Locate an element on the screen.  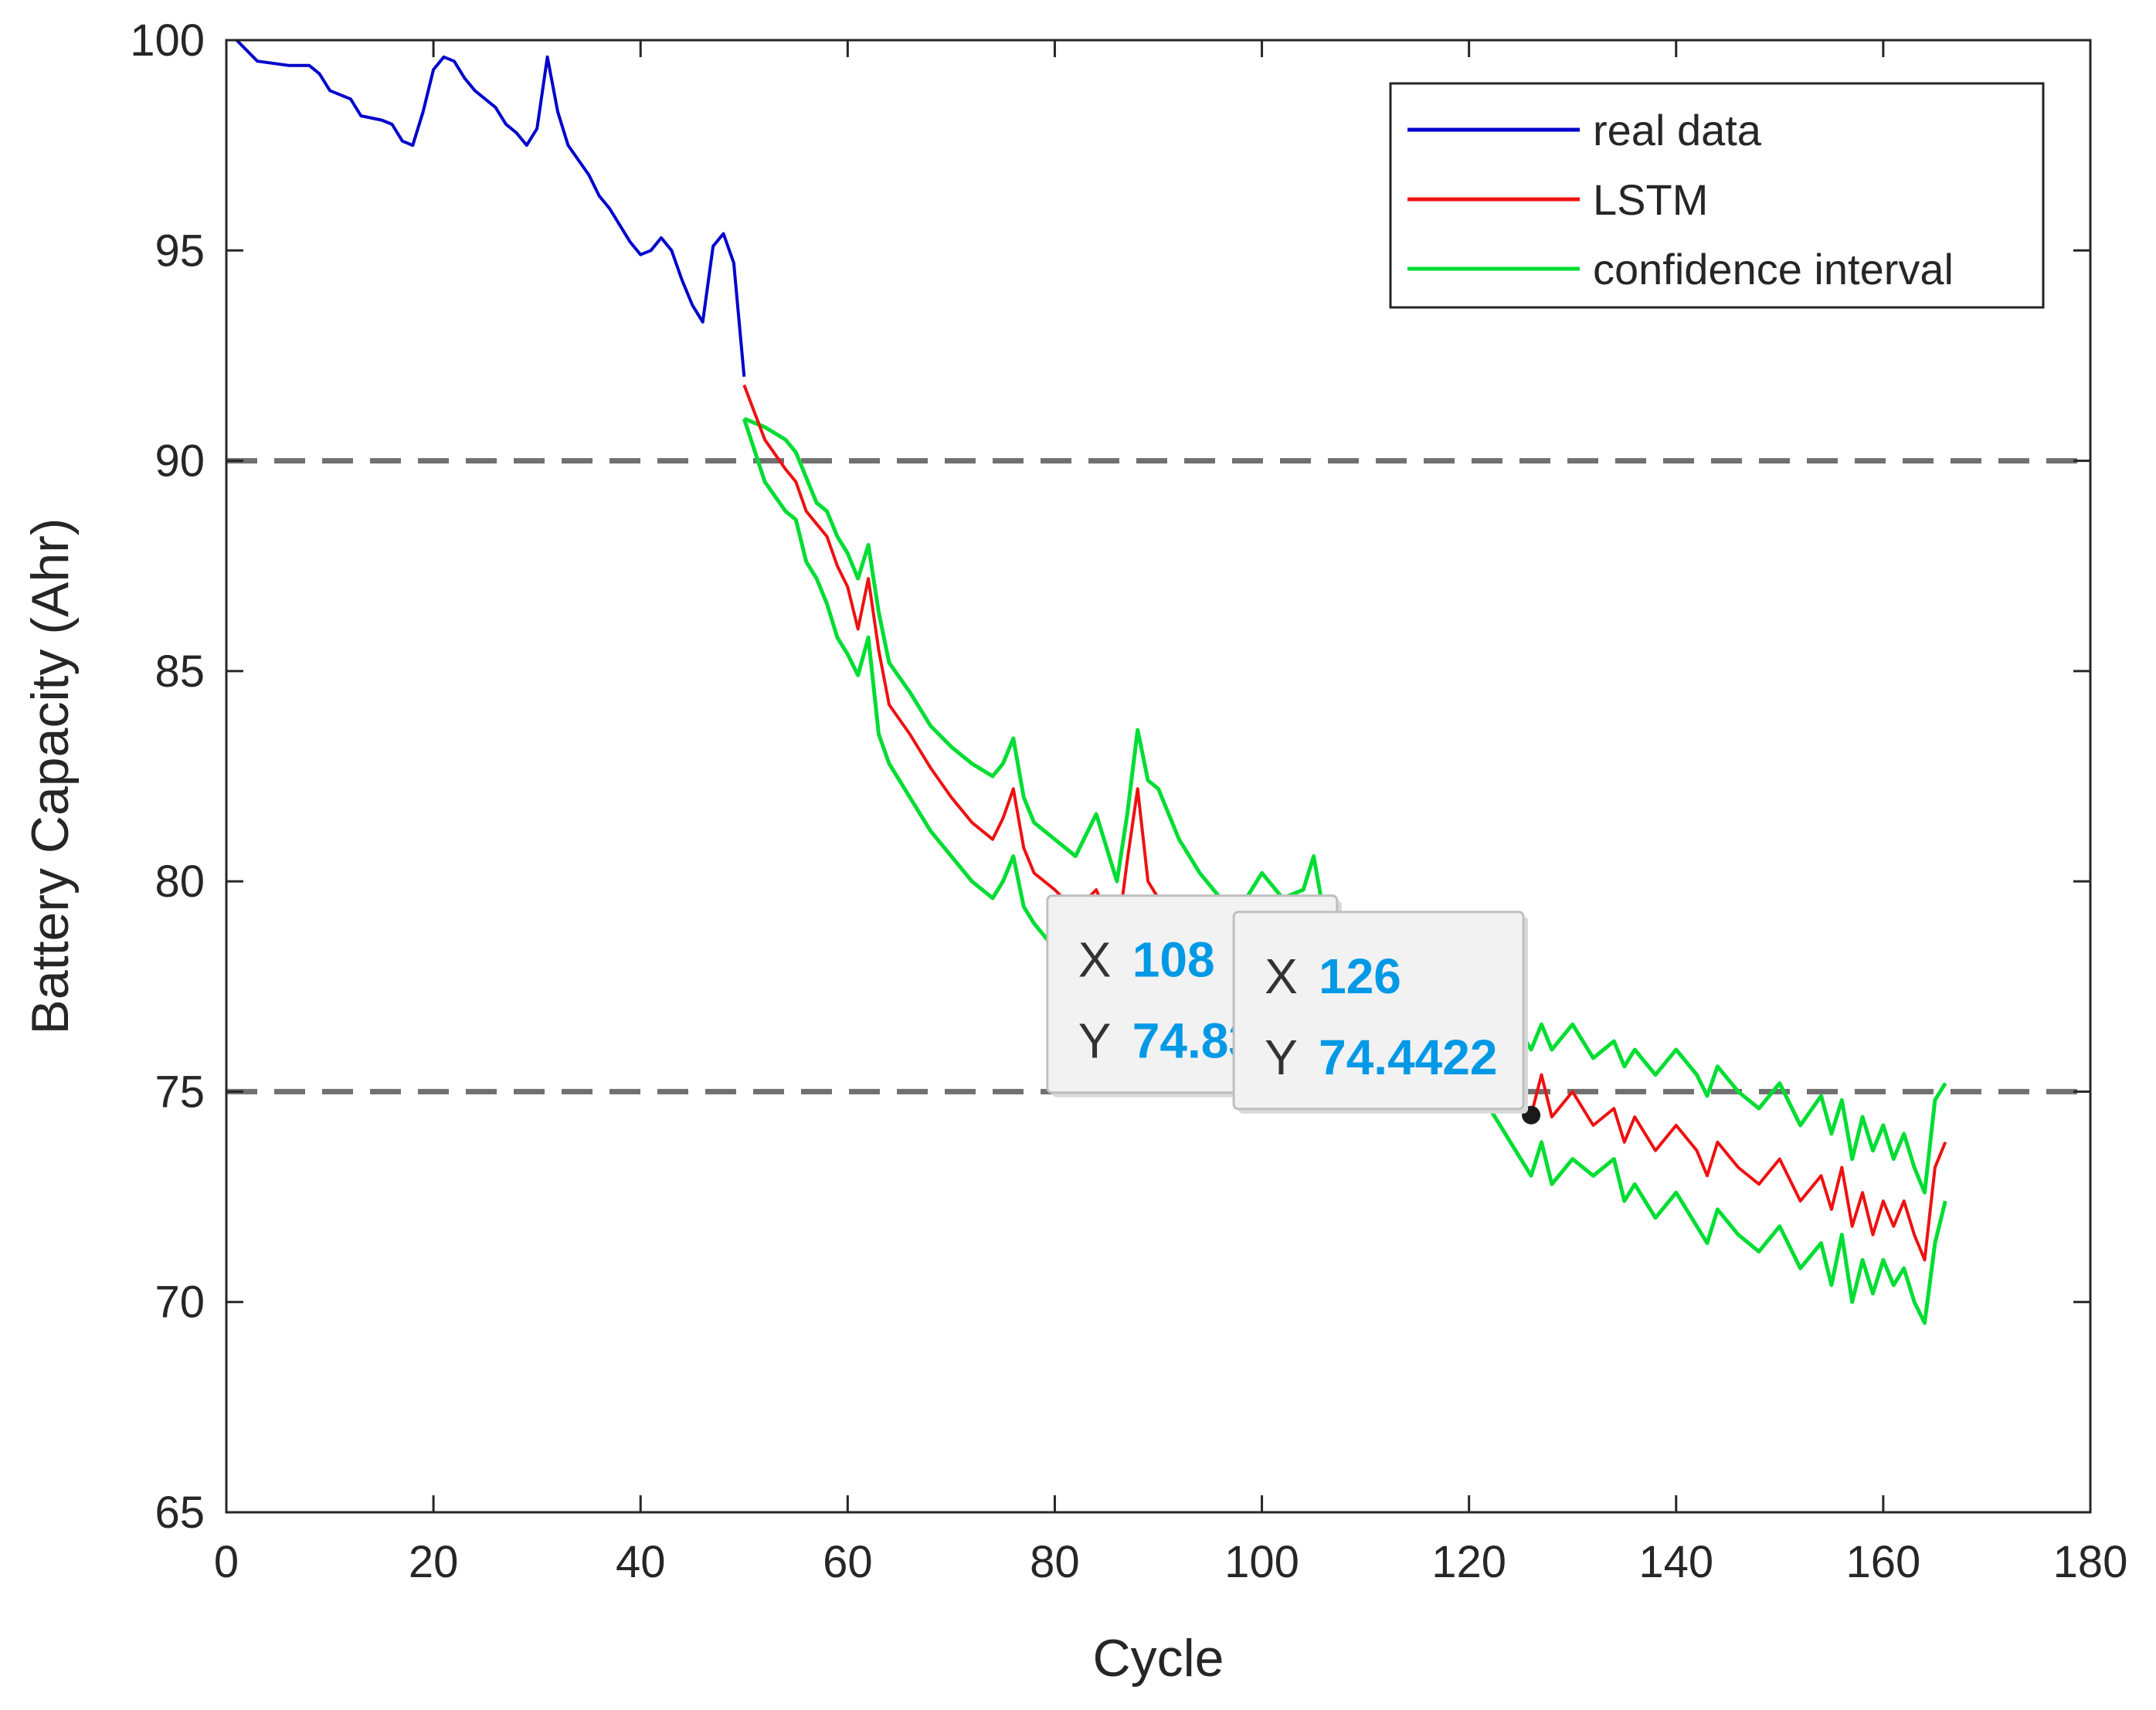
legend-label: confidence interval is located at coordinates (1774, 269).